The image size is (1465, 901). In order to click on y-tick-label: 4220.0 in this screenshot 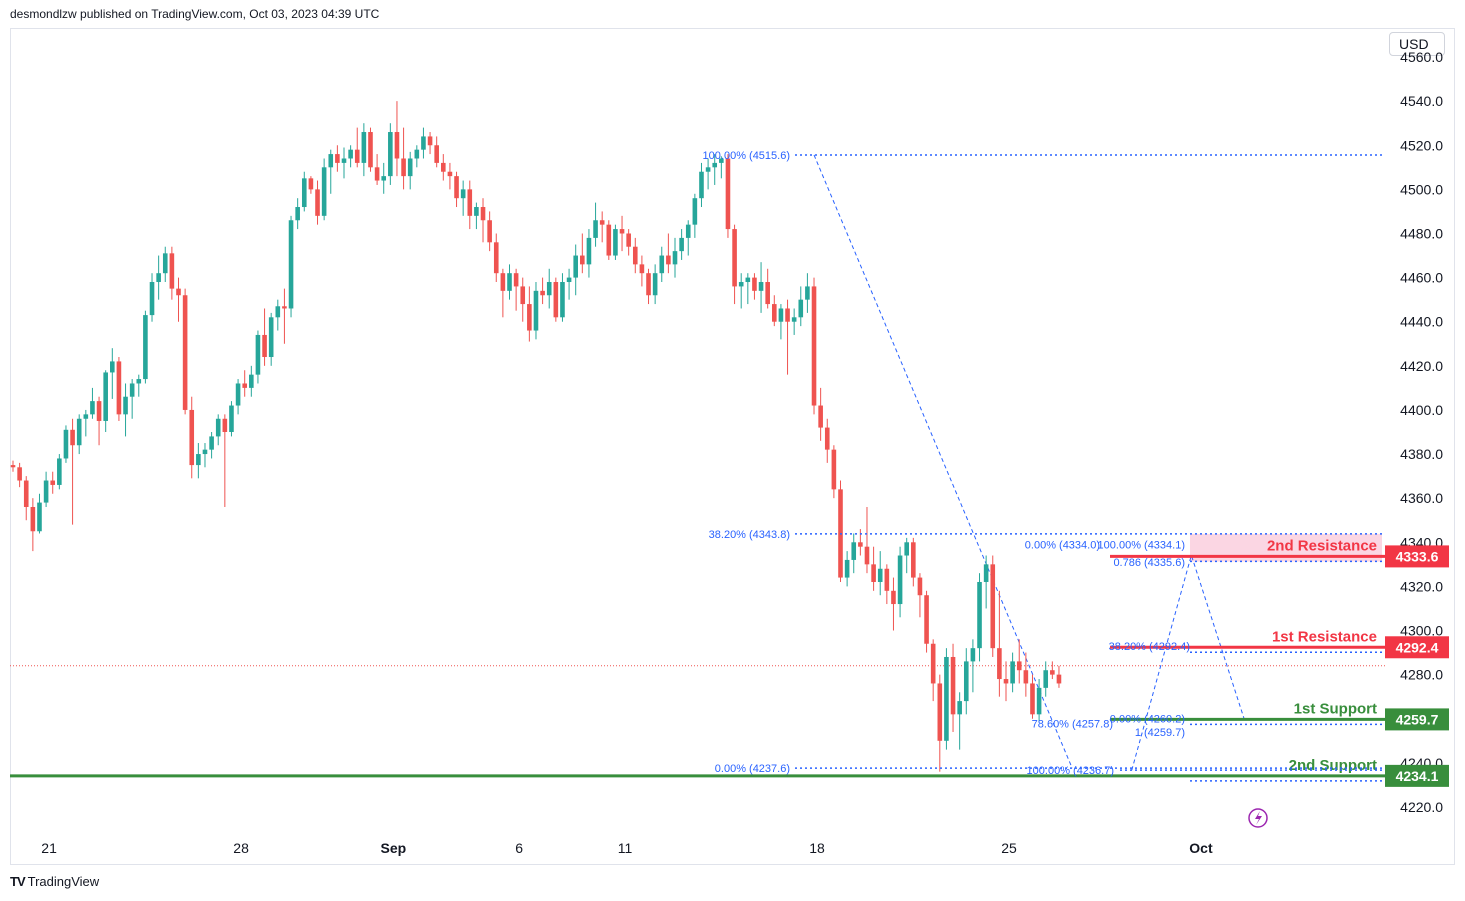, I will do `click(1421, 807)`.